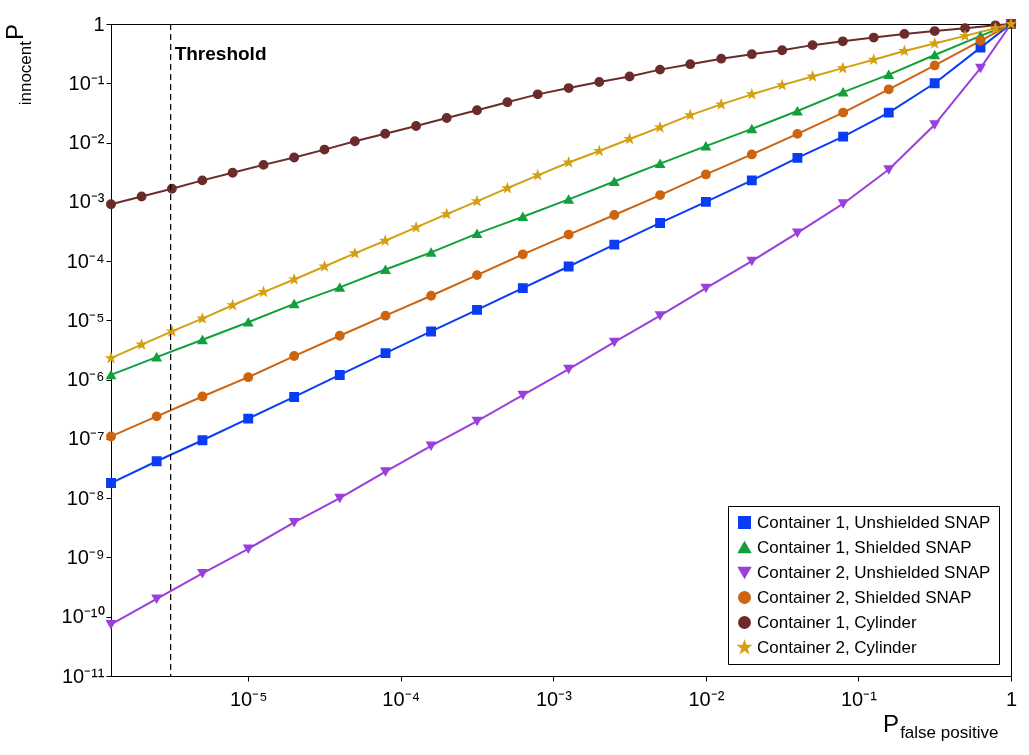 The width and height of the screenshot is (1029, 755). I want to click on x-tick-label: 10⁻⁴, so click(401, 698).